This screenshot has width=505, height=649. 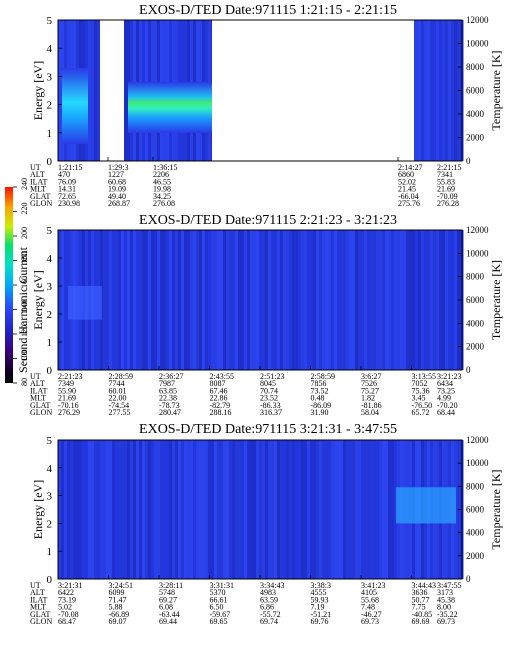 I want to click on ephemeris-cell: 3:38:3, so click(x=321, y=585).